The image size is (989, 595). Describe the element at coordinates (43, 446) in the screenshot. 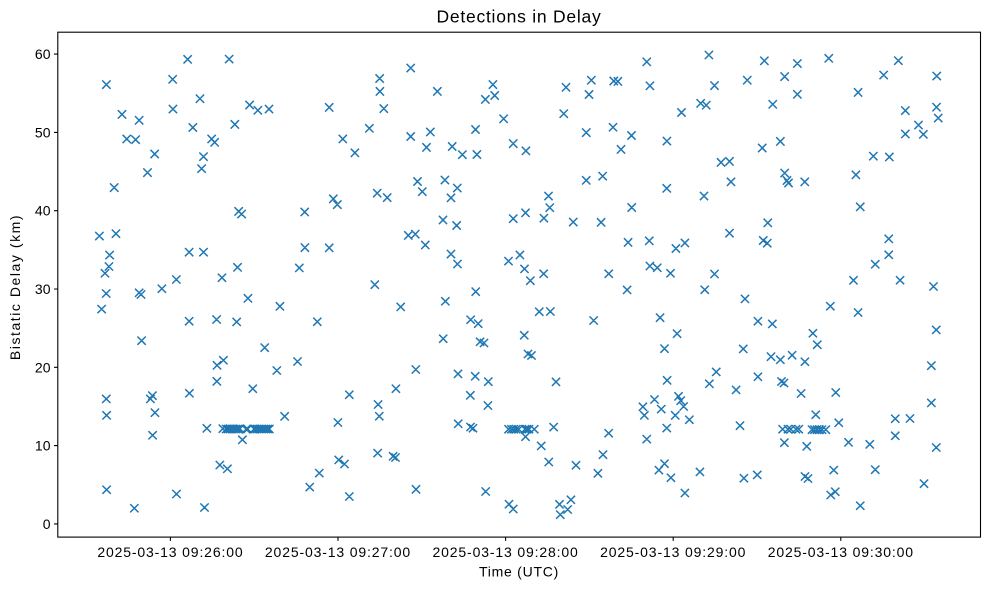

I see `svg-text: 10` at that location.